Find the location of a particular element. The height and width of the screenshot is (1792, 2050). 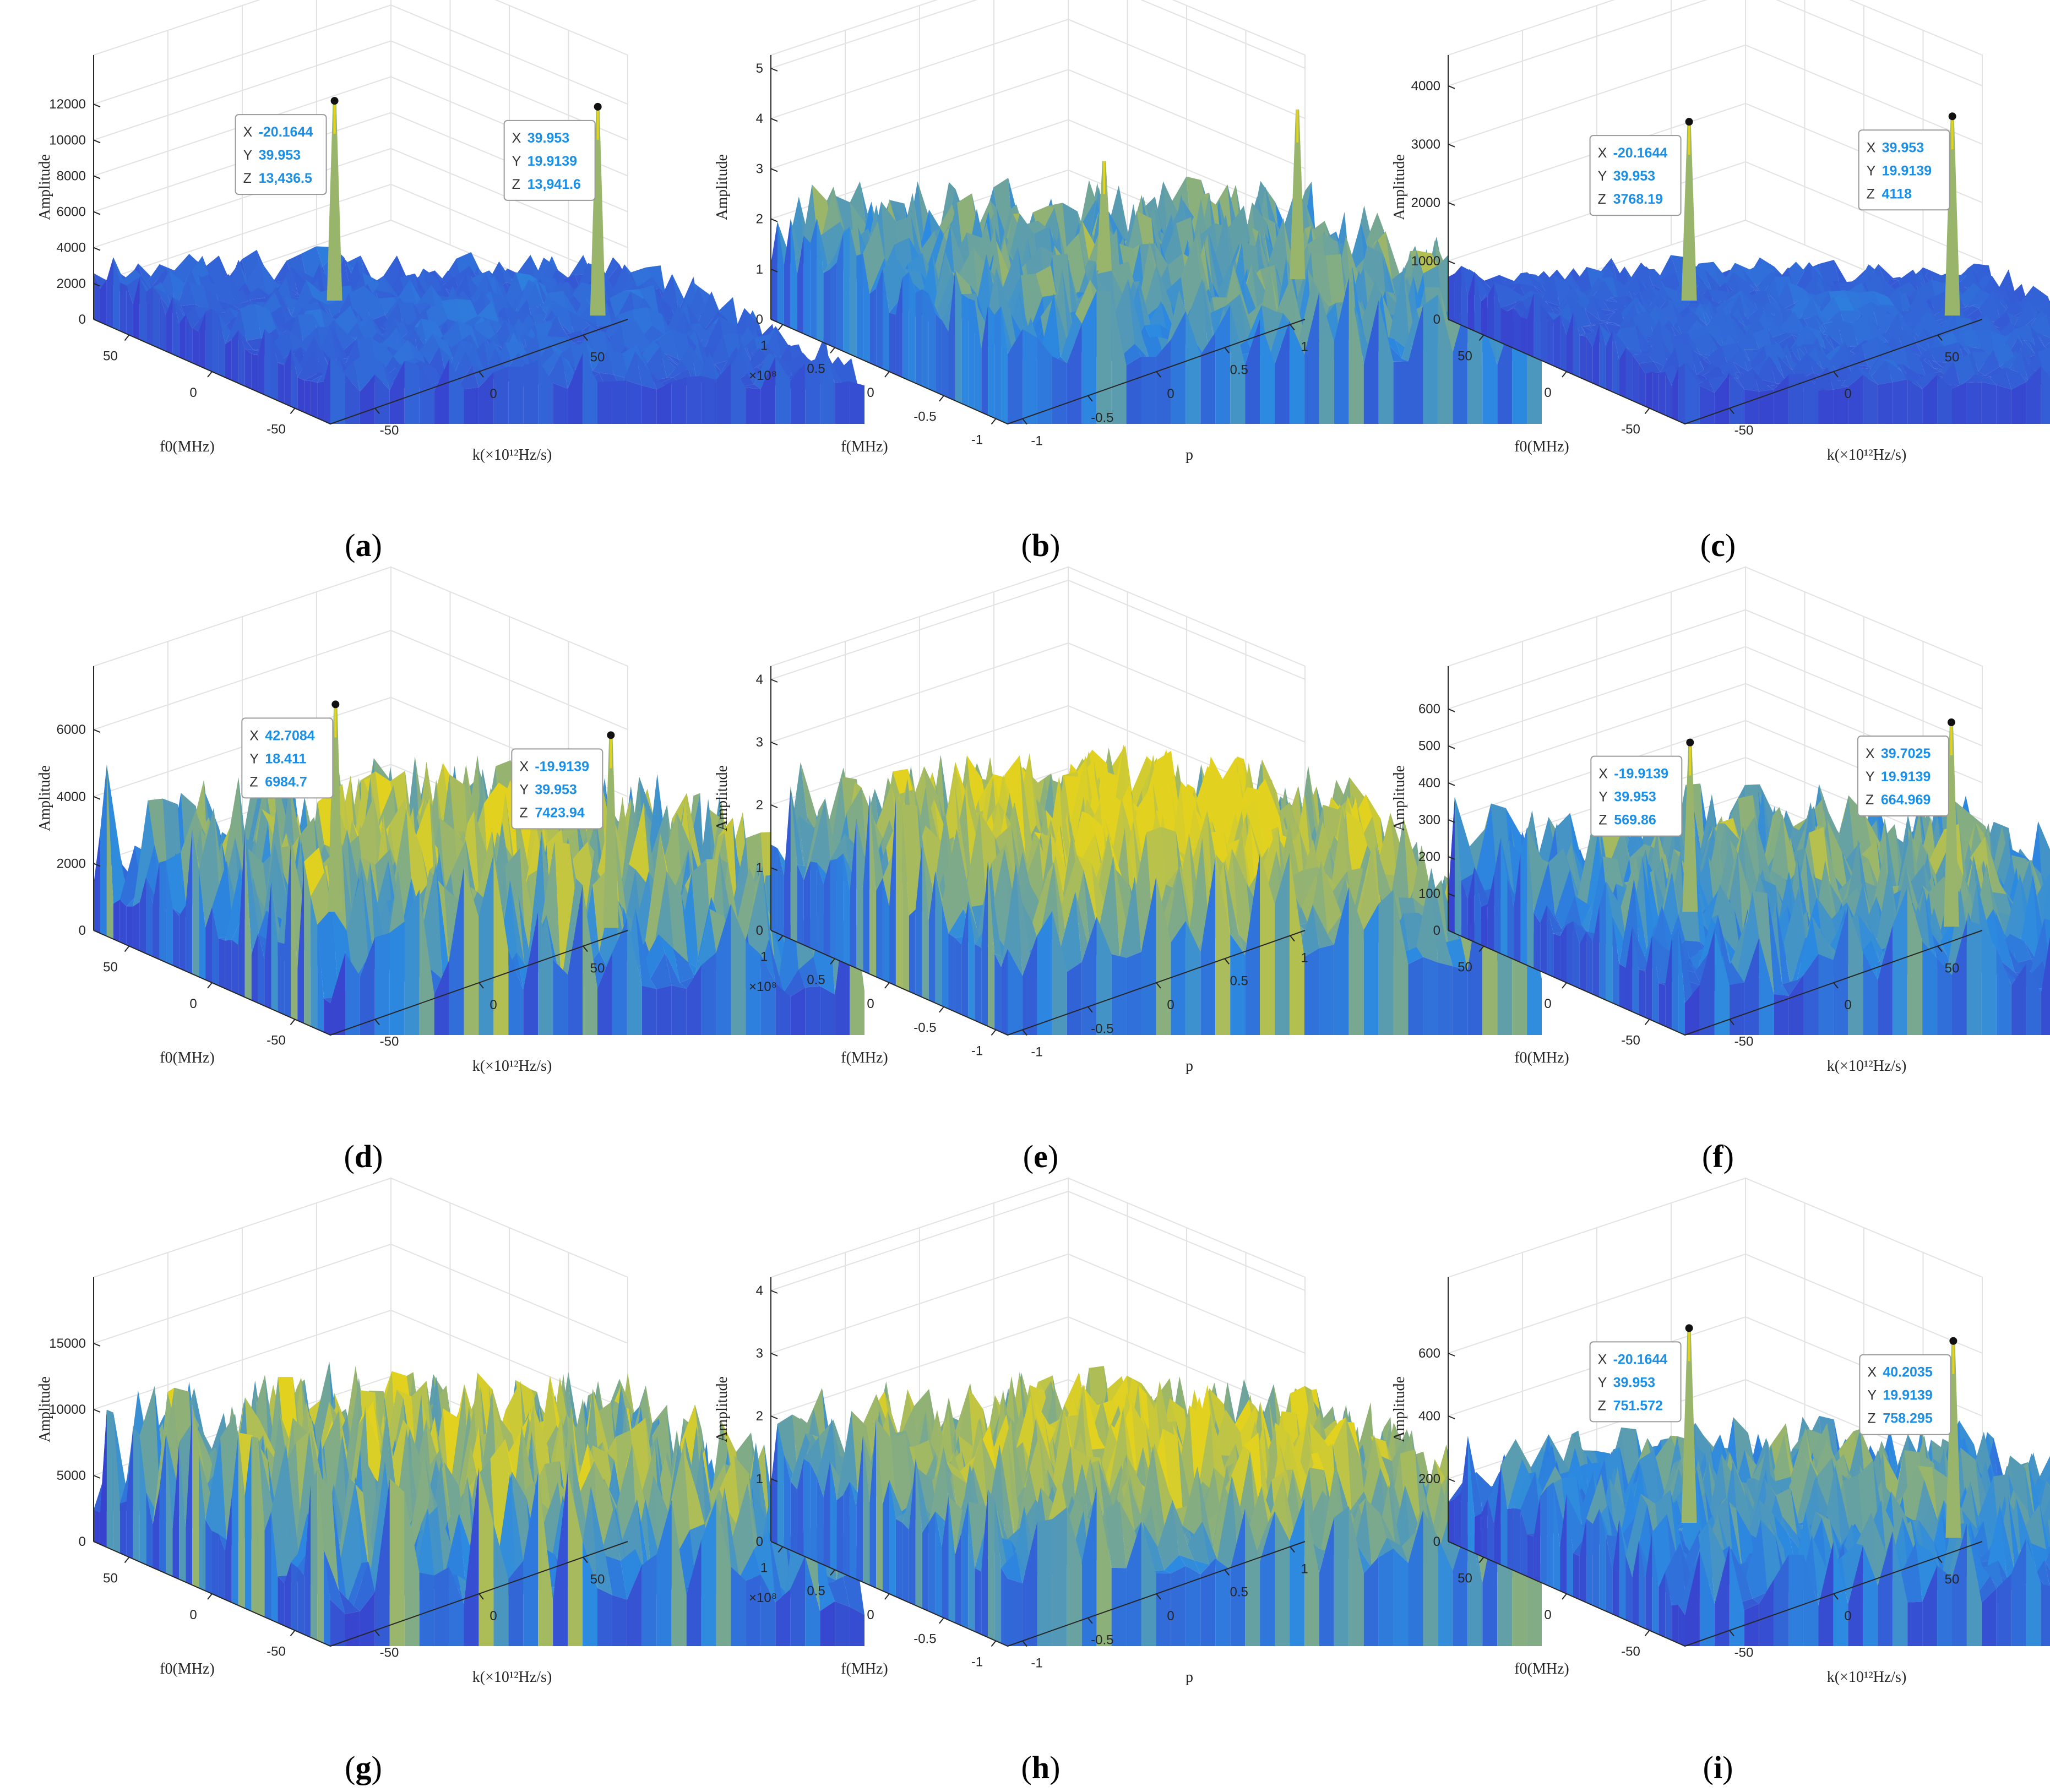

y-tick-label: 50 is located at coordinates (1465, 356).